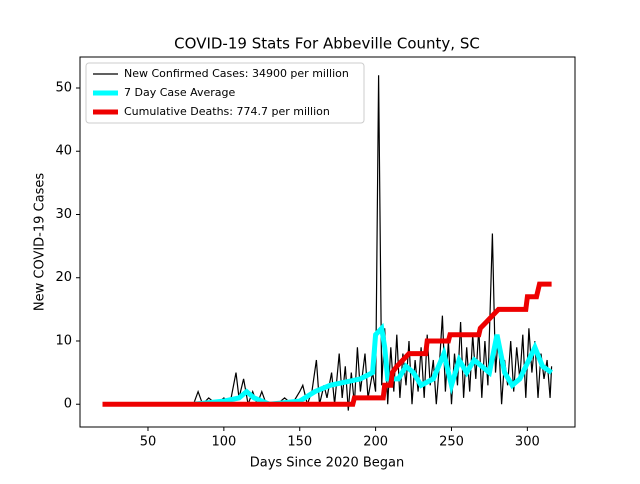 This screenshot has width=640, height=484. Describe the element at coordinates (63, 340) in the screenshot. I see `y-tick-label: 10` at that location.